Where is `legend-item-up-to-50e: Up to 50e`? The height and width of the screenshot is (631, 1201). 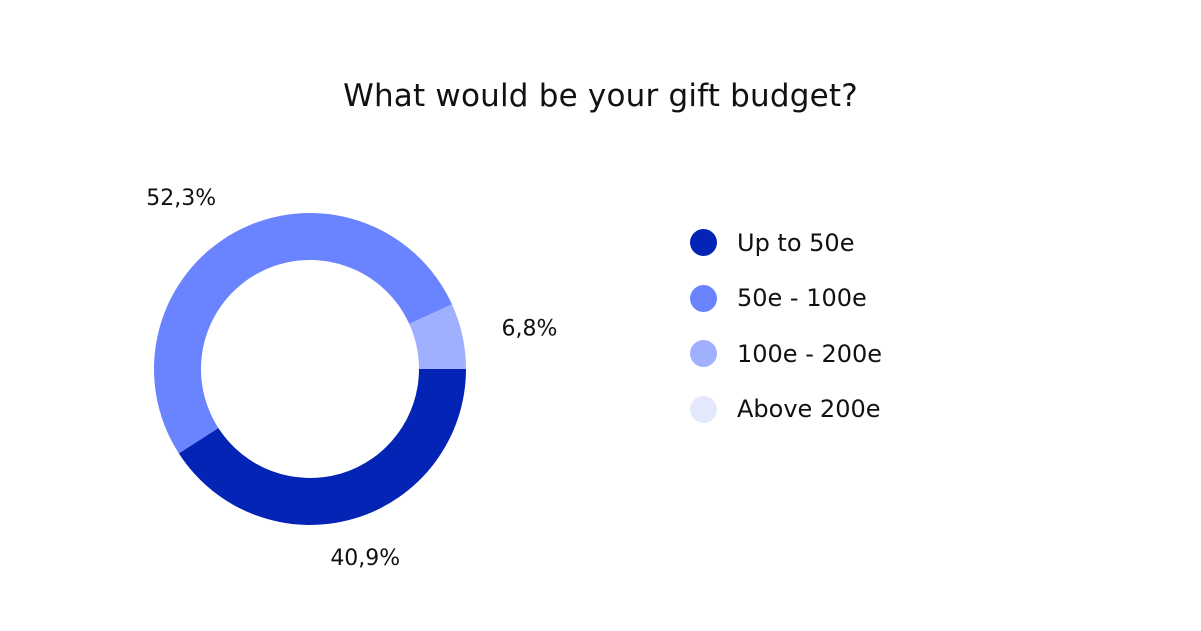 legend-item-up-to-50e: Up to 50e is located at coordinates (786, 243).